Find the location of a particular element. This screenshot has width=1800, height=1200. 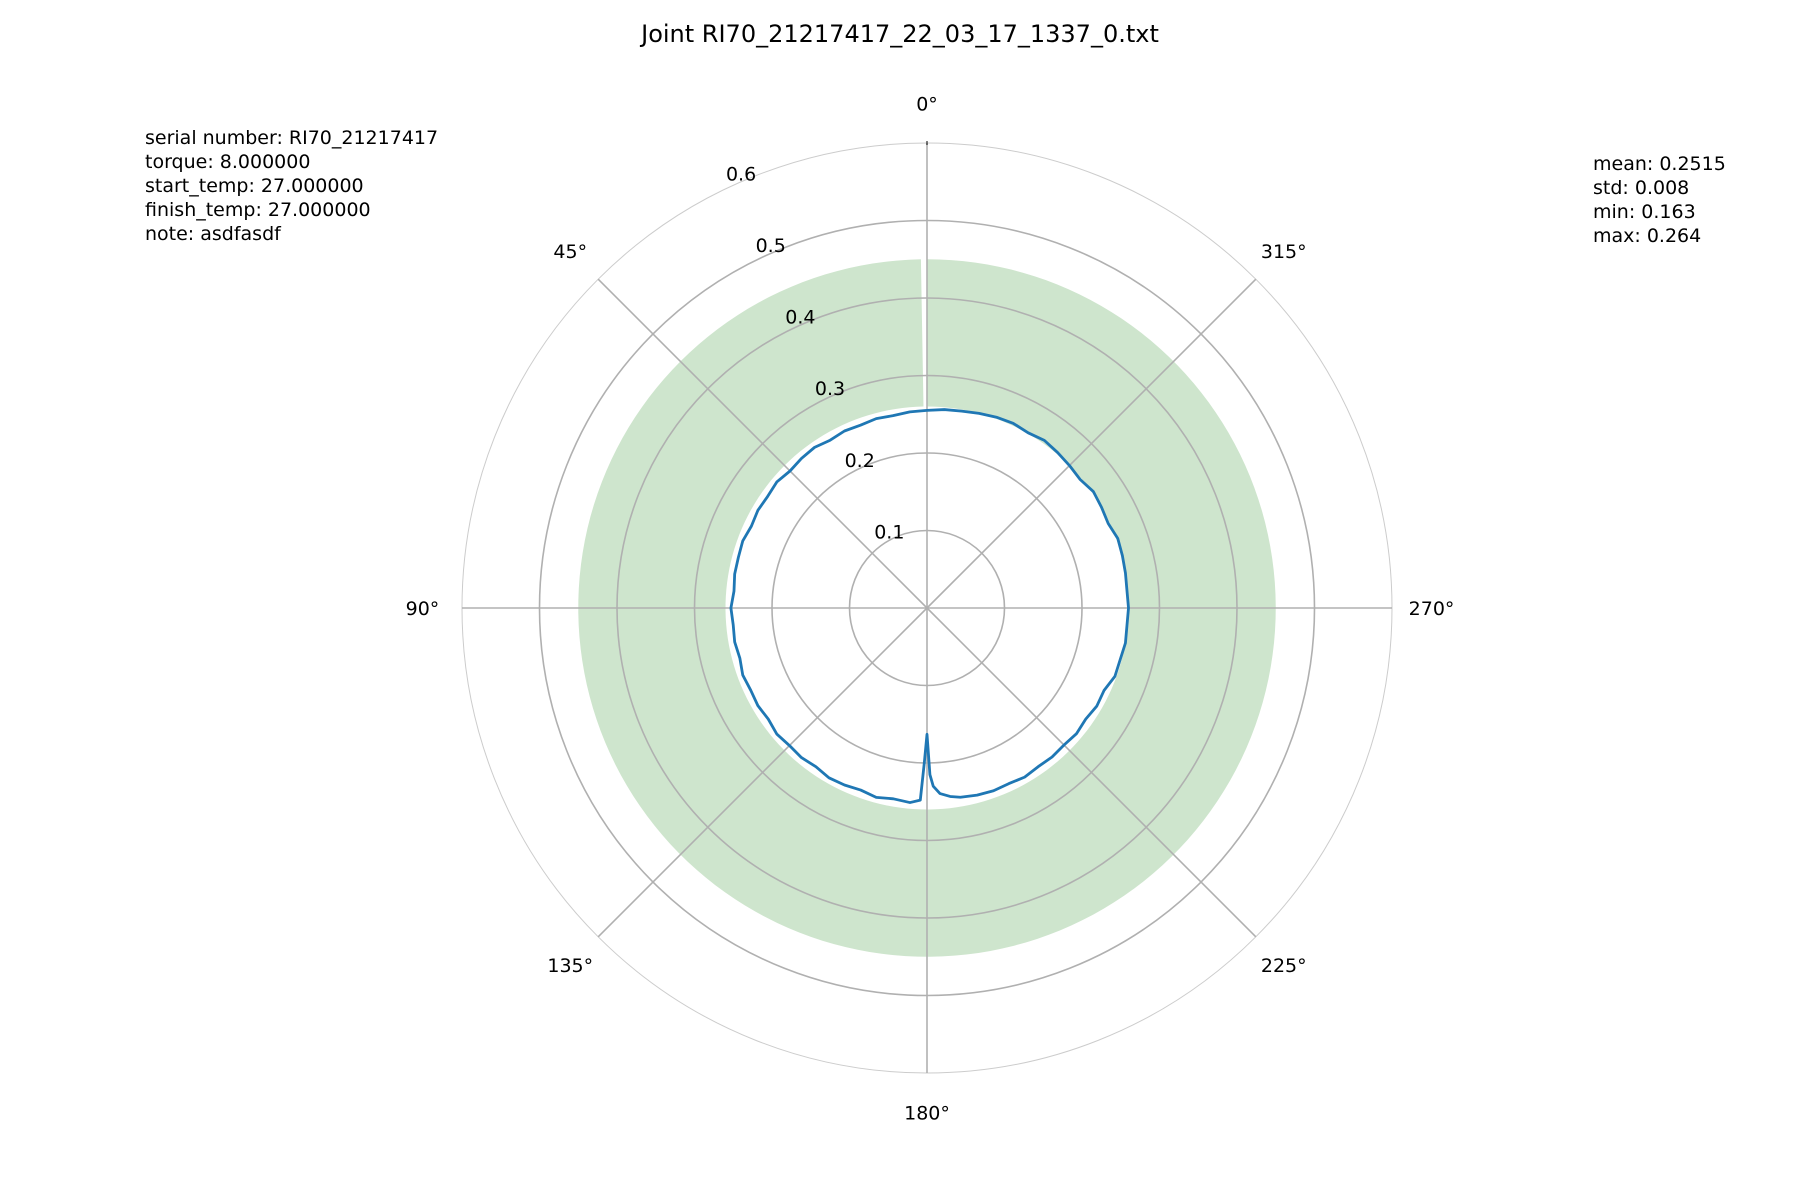

statistic-line: max: 0.264 is located at coordinates (1647, 236).